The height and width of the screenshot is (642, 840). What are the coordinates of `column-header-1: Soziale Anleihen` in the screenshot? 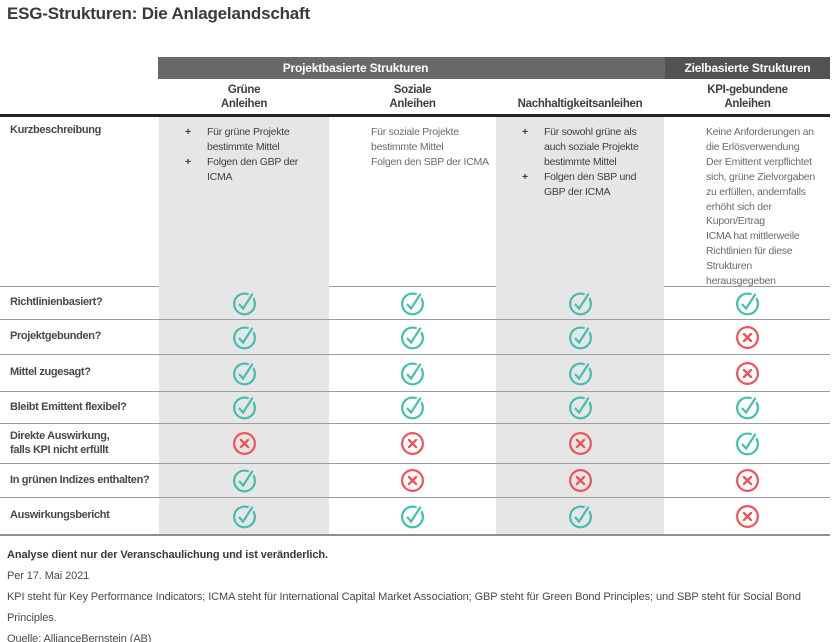 It's located at (412, 96).